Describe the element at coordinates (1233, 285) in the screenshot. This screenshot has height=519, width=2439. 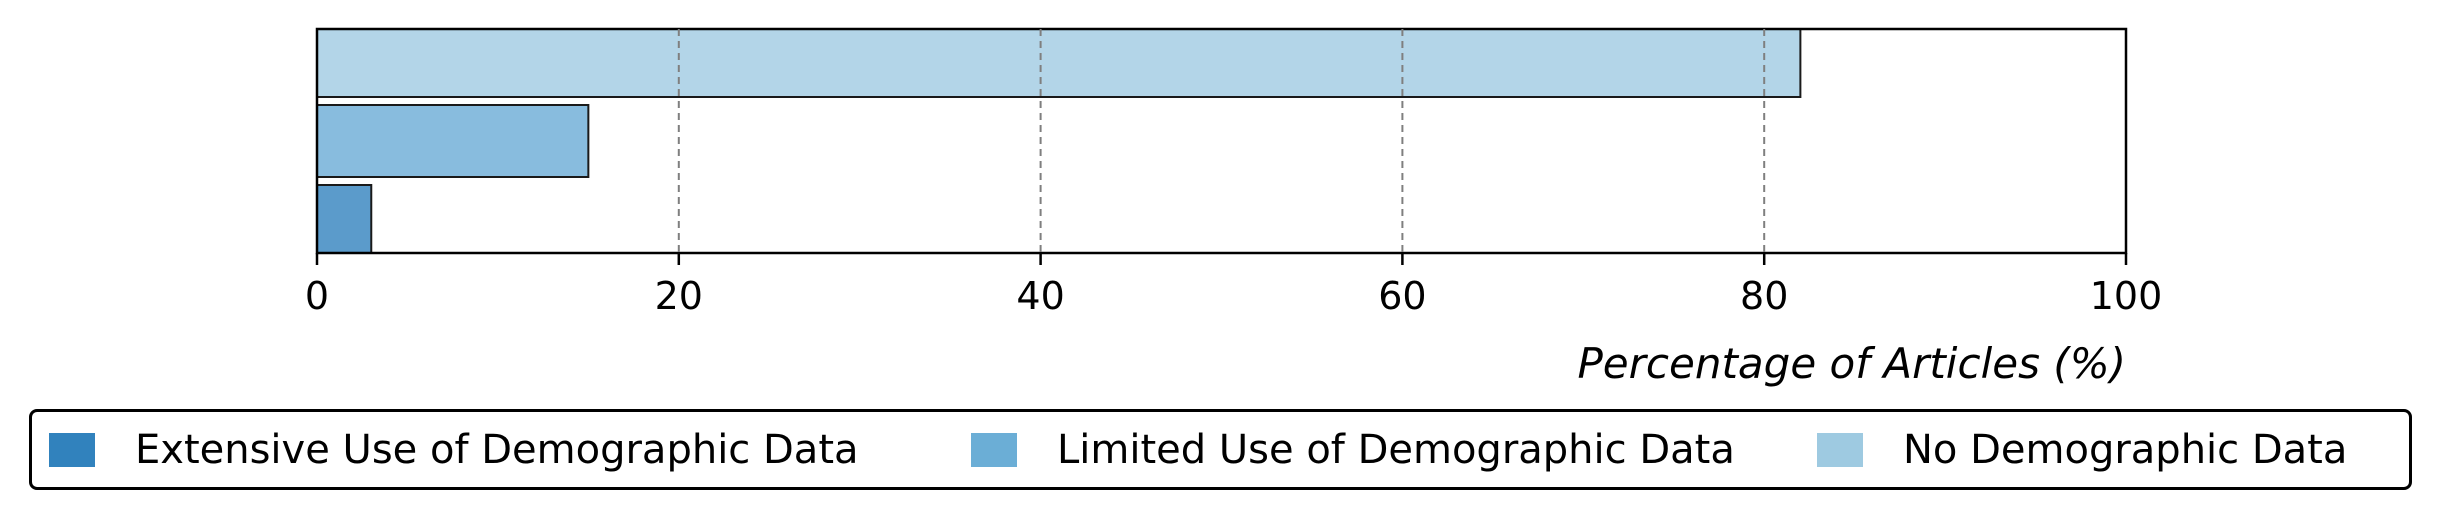
I see `x-axis-ticks: 0 20 40 60 80 100` at that location.